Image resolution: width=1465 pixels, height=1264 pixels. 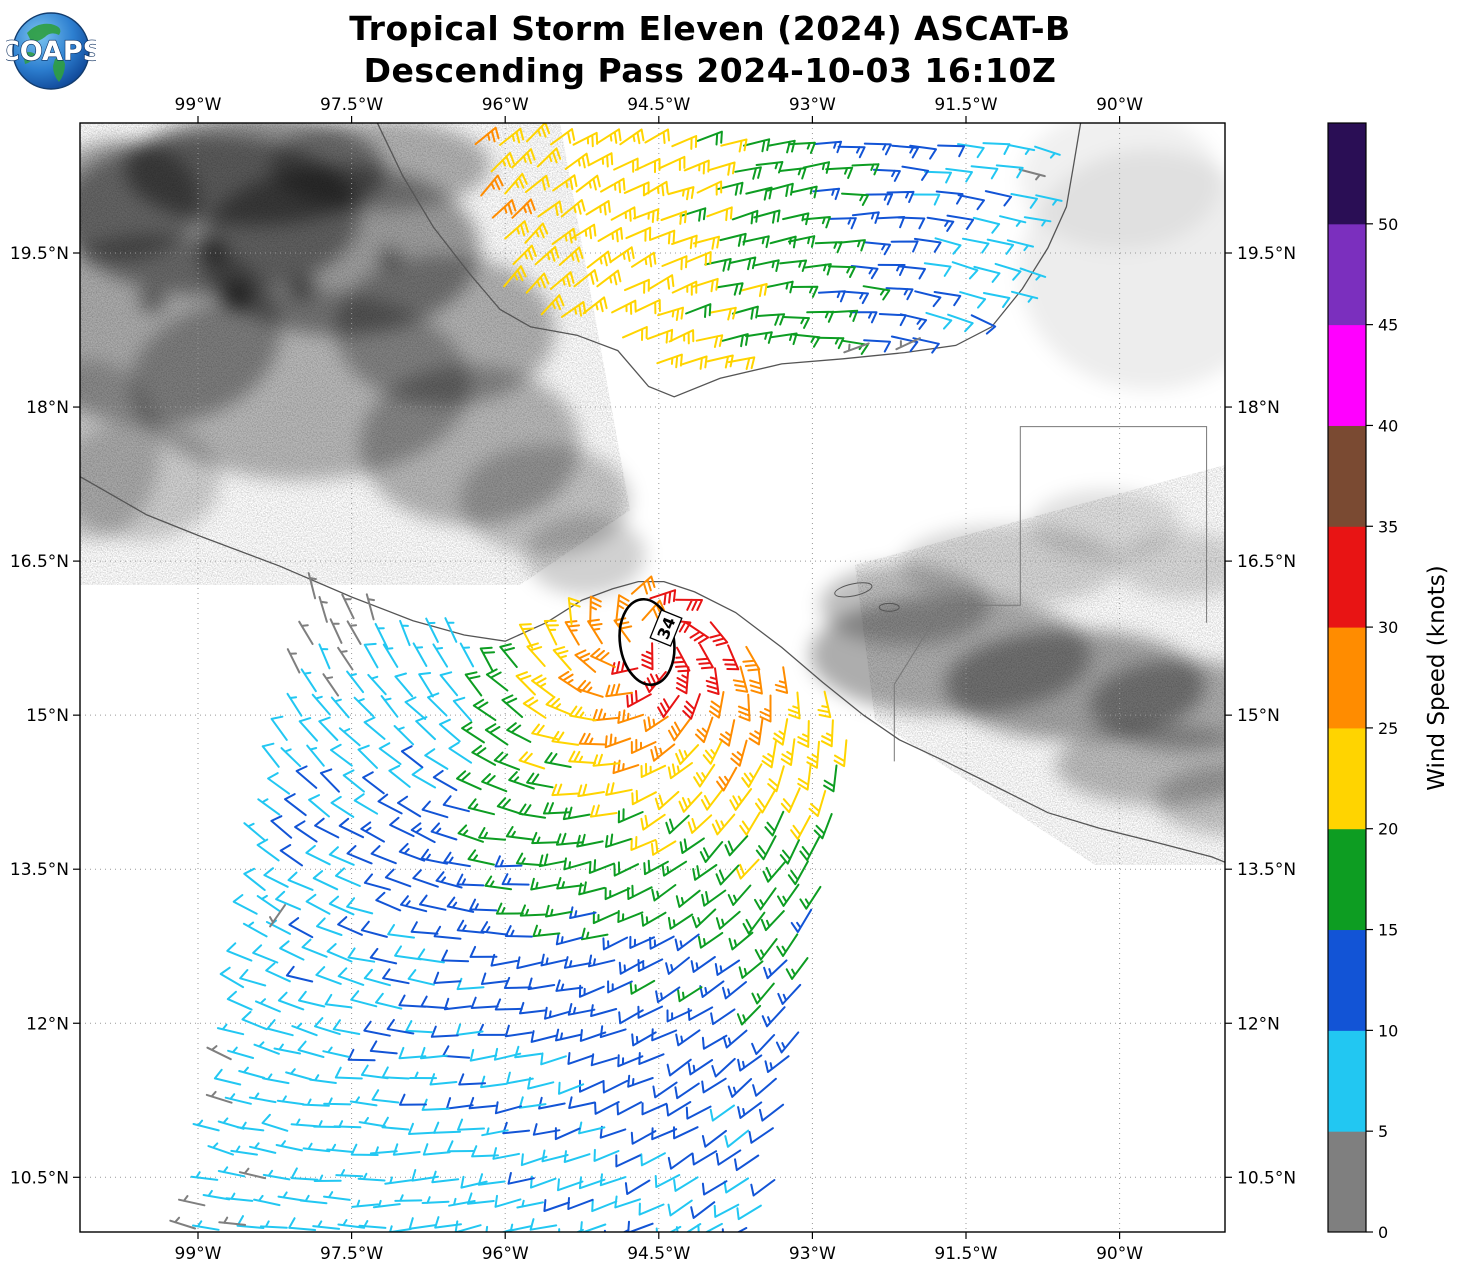 What do you see at coordinates (1388, 829) in the screenshot?
I see `colorbar-tick-label: 20` at bounding box center [1388, 829].